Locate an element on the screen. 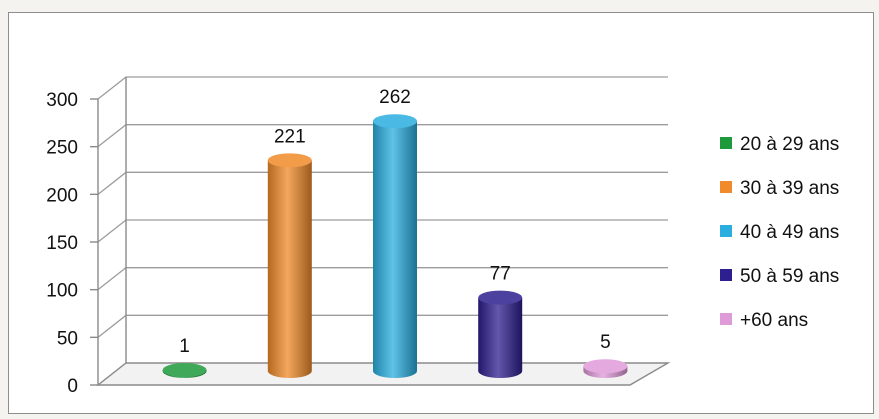 This screenshot has height=419, width=879. y-tick-label: 300 is located at coordinates (62, 100).